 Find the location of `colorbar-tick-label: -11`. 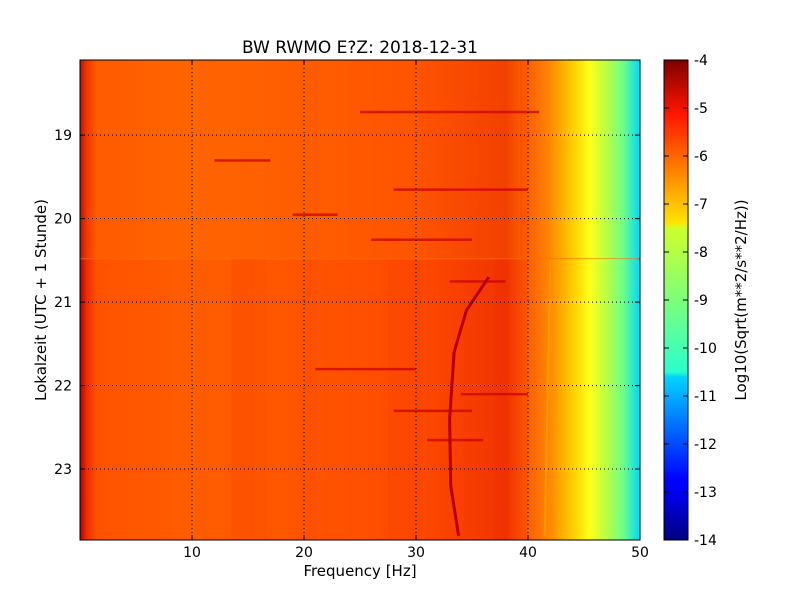

colorbar-tick-label: -11 is located at coordinates (705, 397).